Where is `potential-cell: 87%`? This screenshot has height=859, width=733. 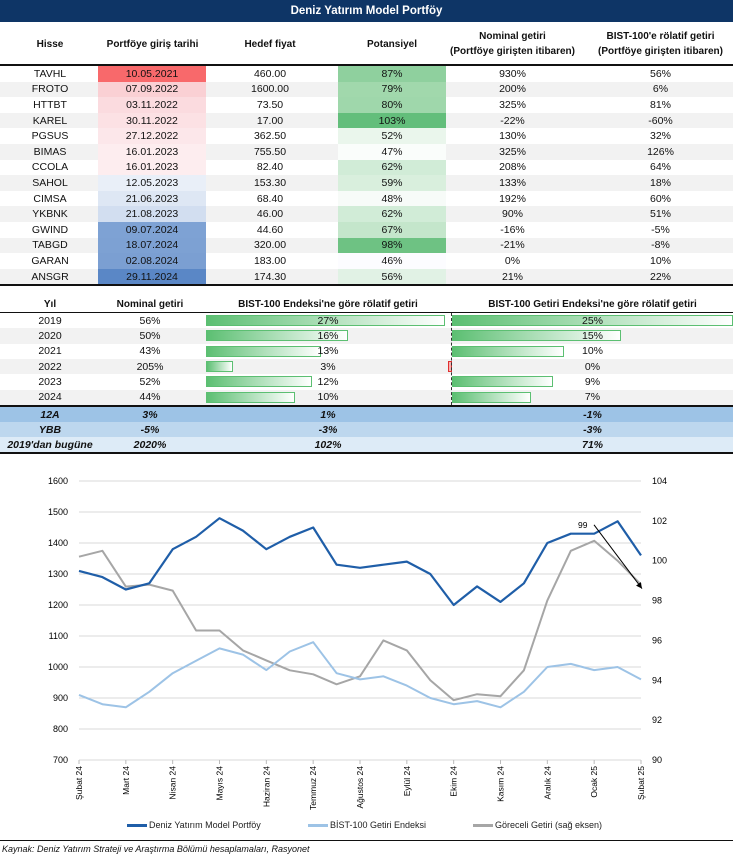
potential-cell: 87% is located at coordinates (392, 74).